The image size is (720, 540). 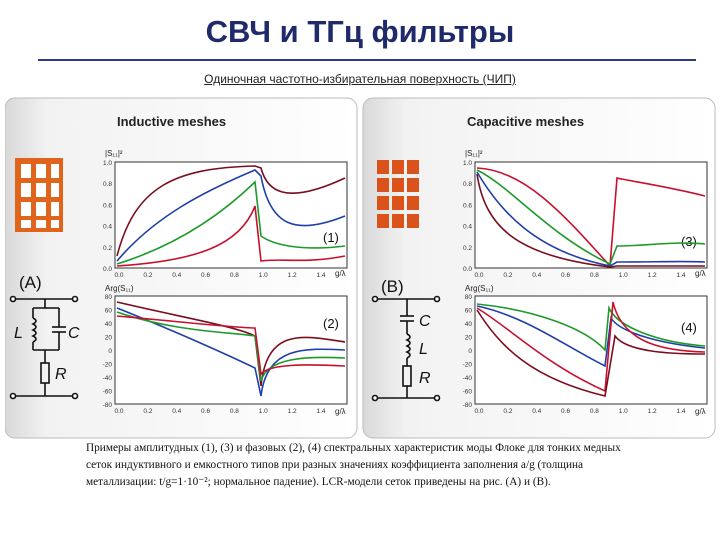 What do you see at coordinates (74, 333) in the screenshot?
I see `label-C-A: C` at bounding box center [74, 333].